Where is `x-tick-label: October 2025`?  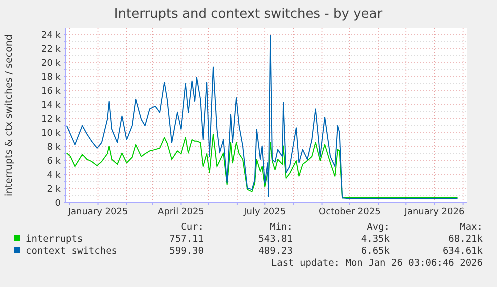 x-tick-label: October 2025 is located at coordinates (350, 212).